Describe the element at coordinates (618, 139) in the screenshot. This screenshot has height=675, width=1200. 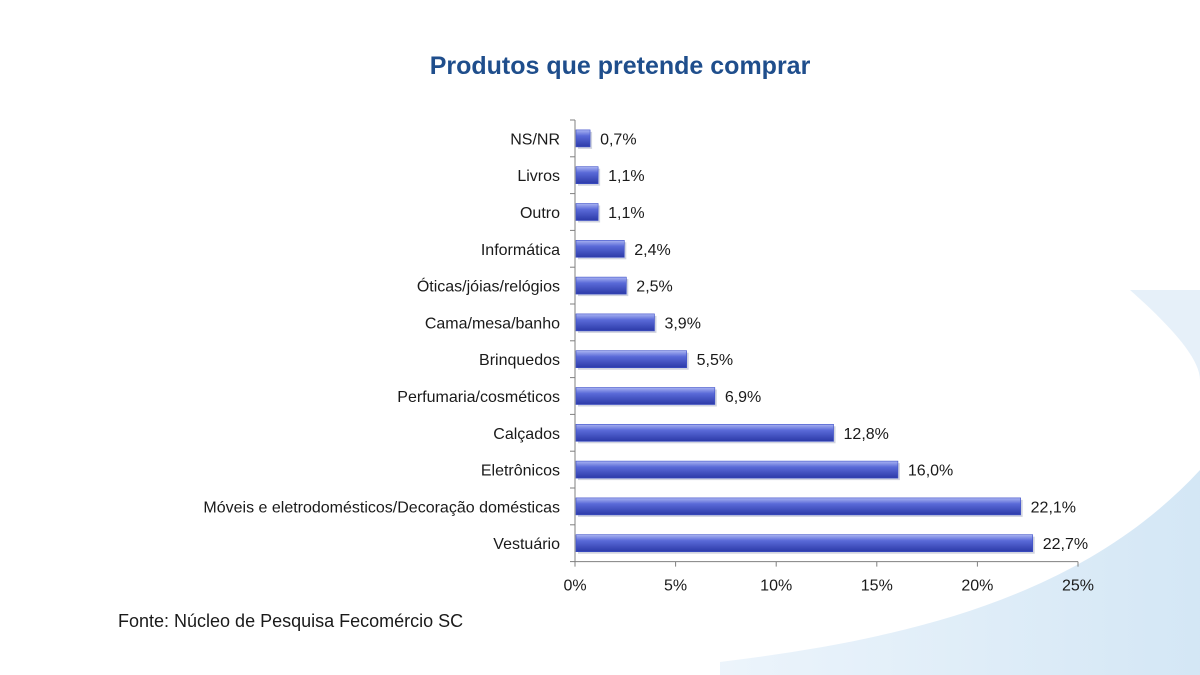
I see `value-label: 0,7%` at that location.